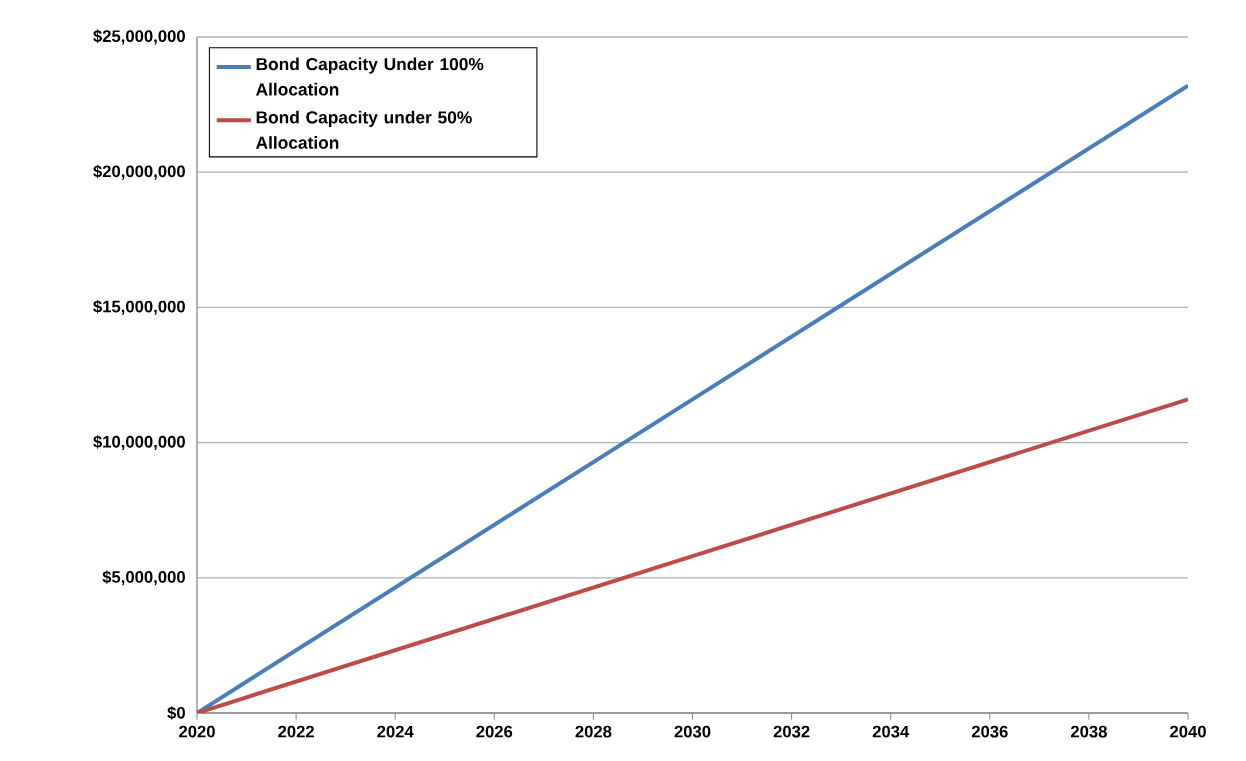 This screenshot has height=761, width=1246. What do you see at coordinates (593, 731) in the screenshot?
I see `x-tick-label: 2028` at bounding box center [593, 731].